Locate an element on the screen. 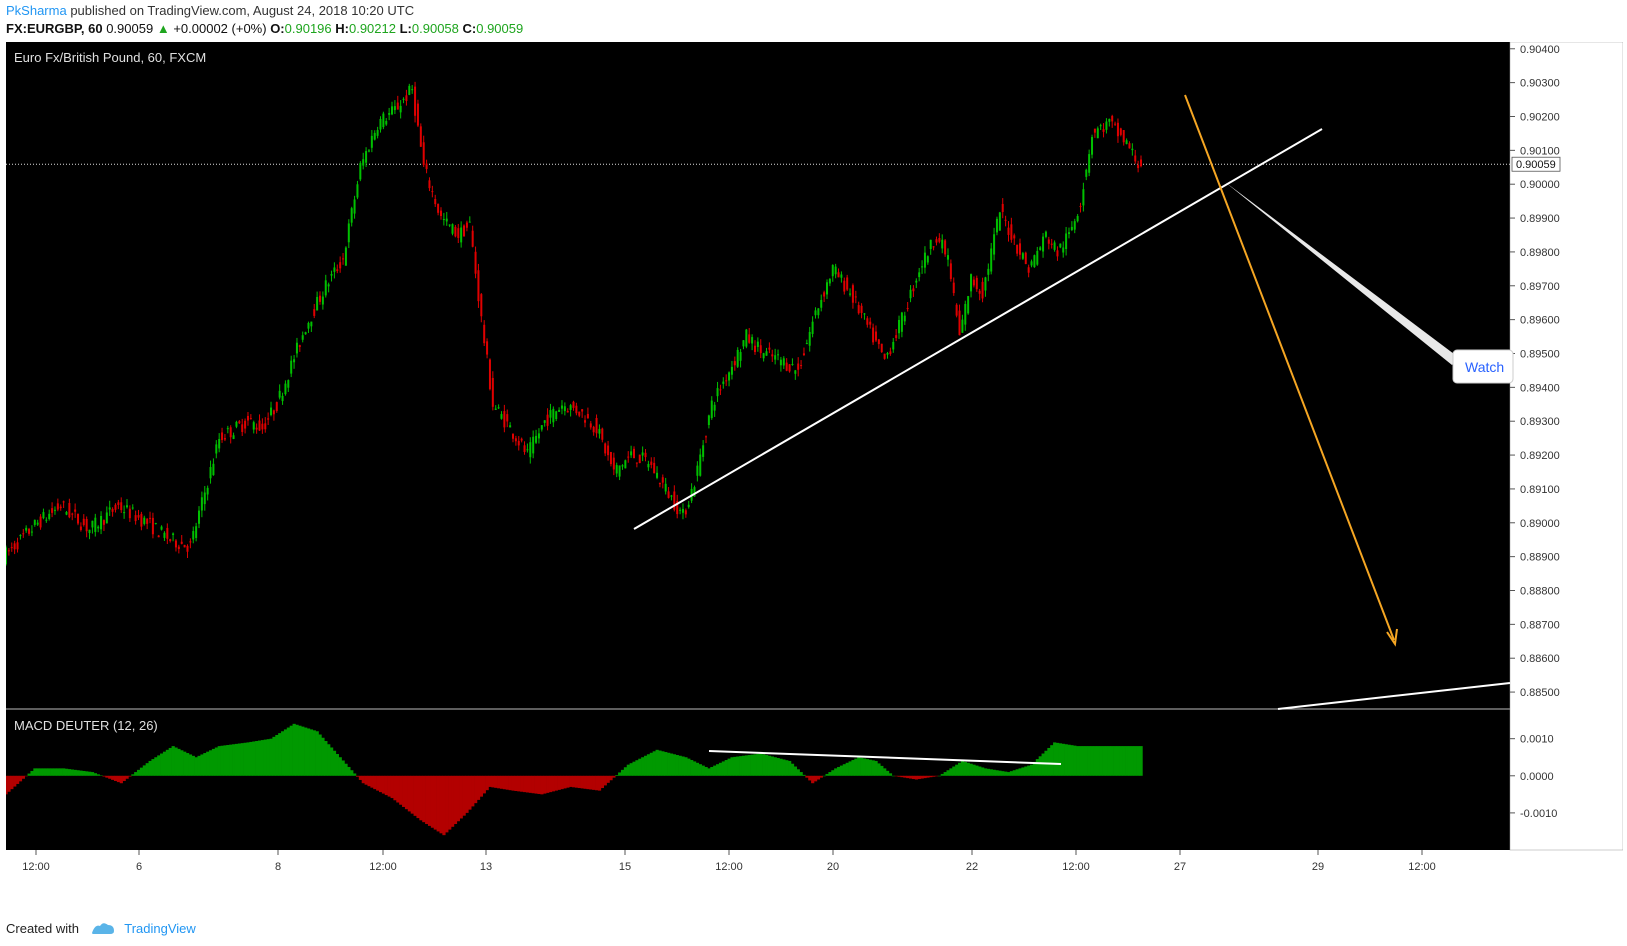 This screenshot has height=946, width=1627. forecast-arrow is located at coordinates (1289, 367).